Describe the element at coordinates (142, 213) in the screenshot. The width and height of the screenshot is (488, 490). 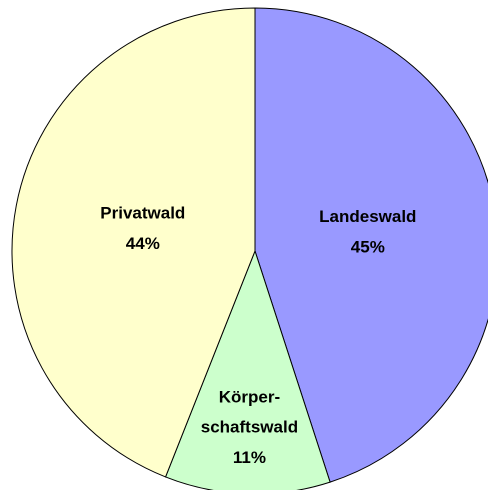
I see `slice-label: Privatwald` at that location.